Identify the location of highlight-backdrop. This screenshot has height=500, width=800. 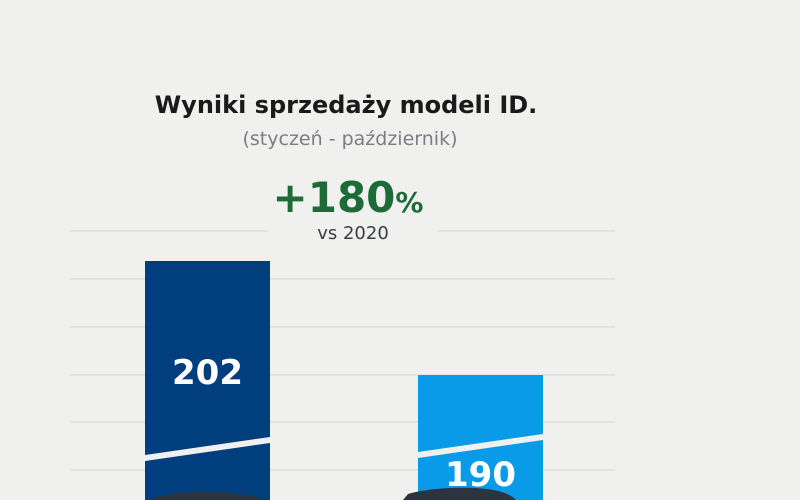
(353, 211).